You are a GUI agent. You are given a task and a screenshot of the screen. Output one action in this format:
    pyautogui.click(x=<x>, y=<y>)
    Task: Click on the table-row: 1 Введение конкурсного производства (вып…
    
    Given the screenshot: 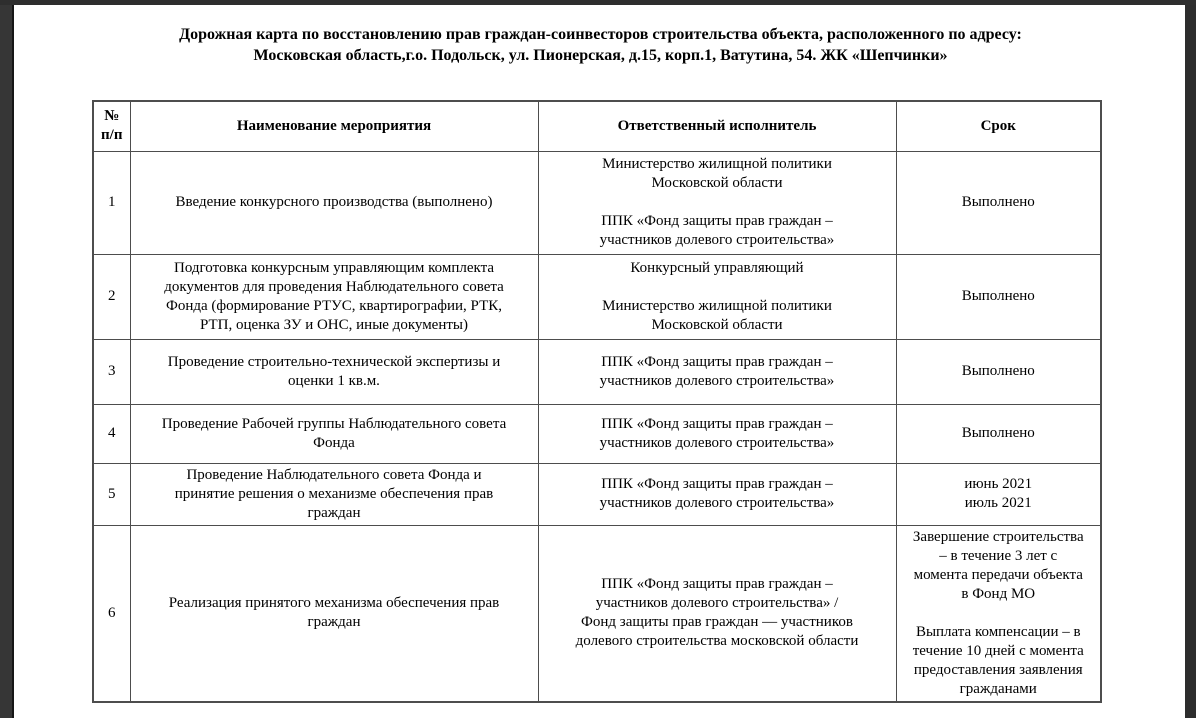 What is the action you would take?
    pyautogui.click(x=597, y=202)
    